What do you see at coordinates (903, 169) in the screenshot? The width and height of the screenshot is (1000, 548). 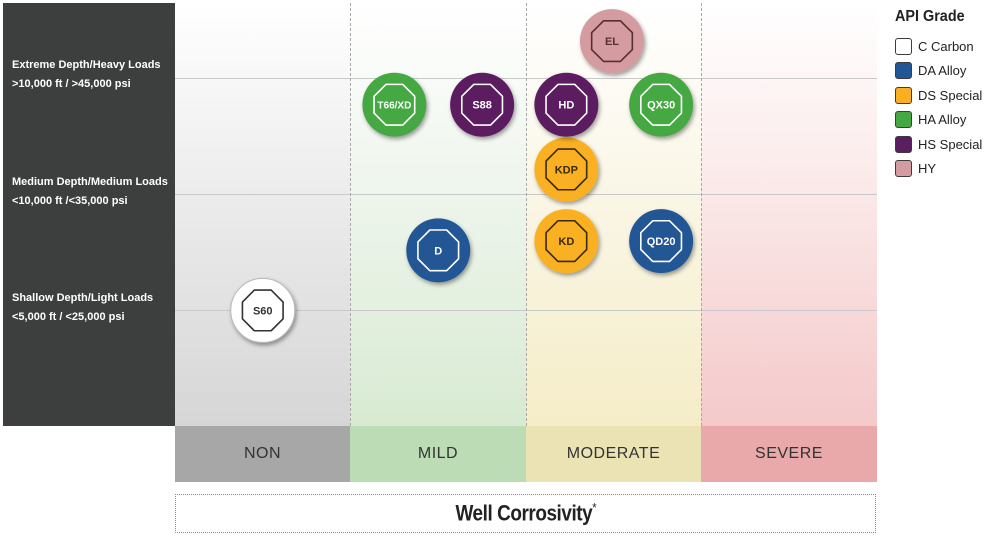 I see `legend-swatch-hy` at bounding box center [903, 169].